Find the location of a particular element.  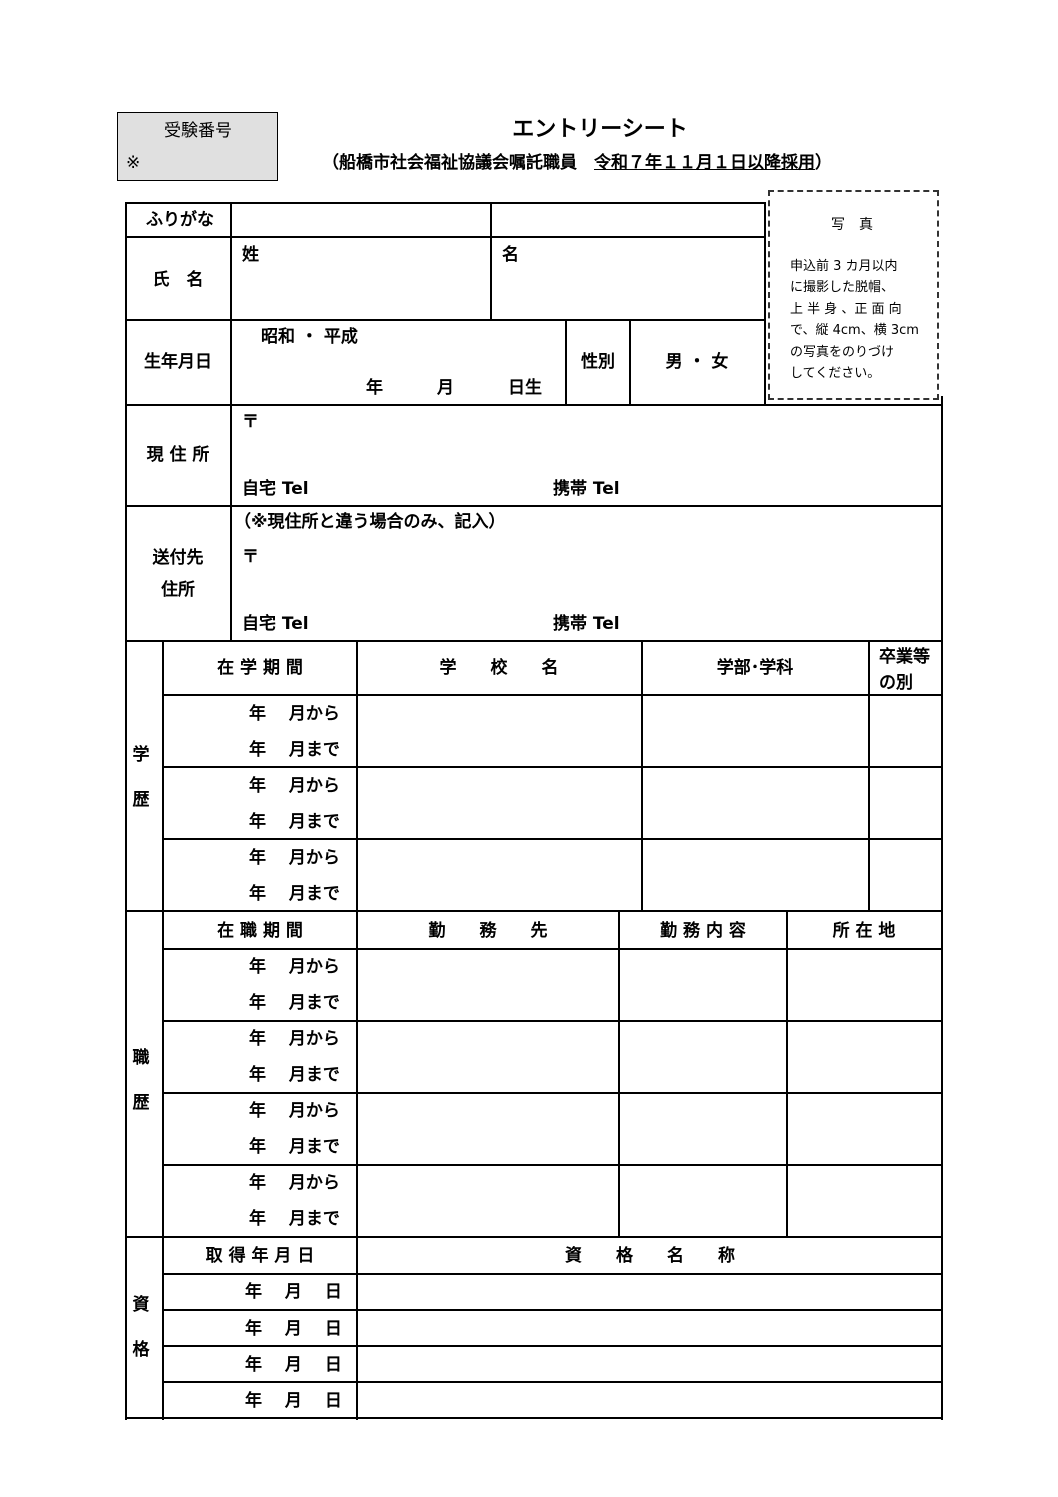

qualification-section-label: 資 is located at coordinates (141, 1305).